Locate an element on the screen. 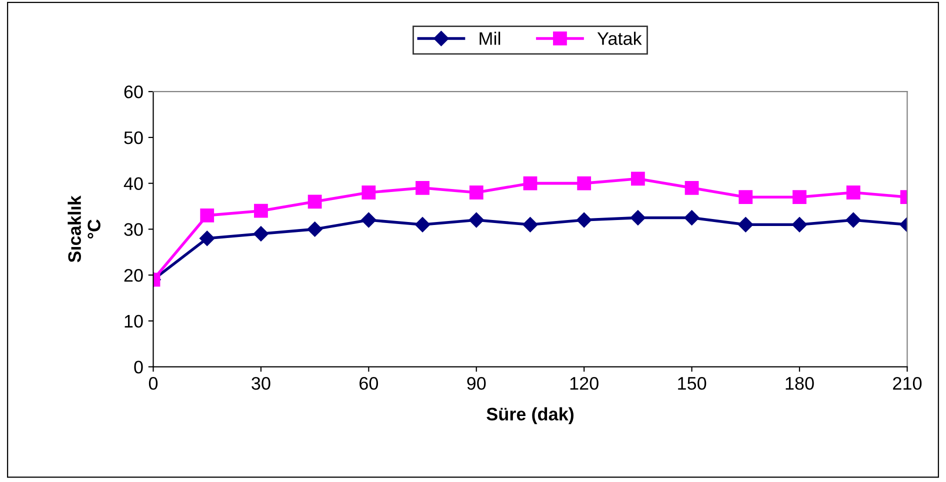 The image size is (946, 482). x-tick-label: 90 is located at coordinates (476, 383).